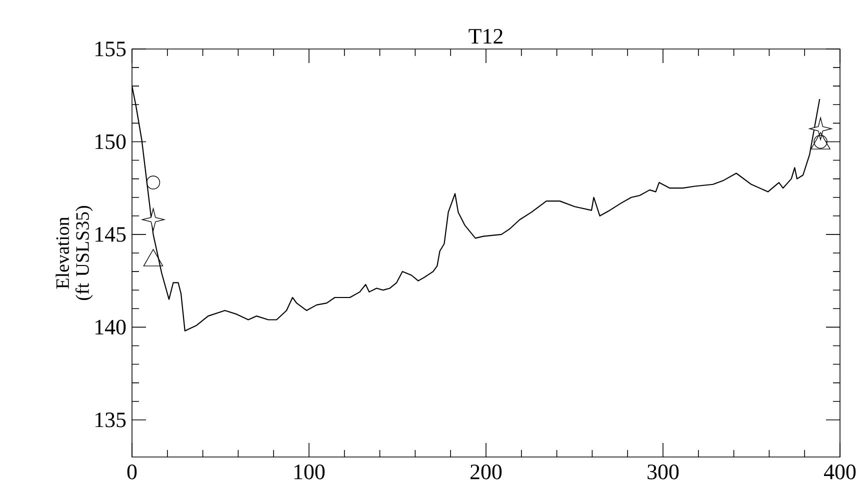  I want to click on y-tick-label: 150, so click(111, 142).